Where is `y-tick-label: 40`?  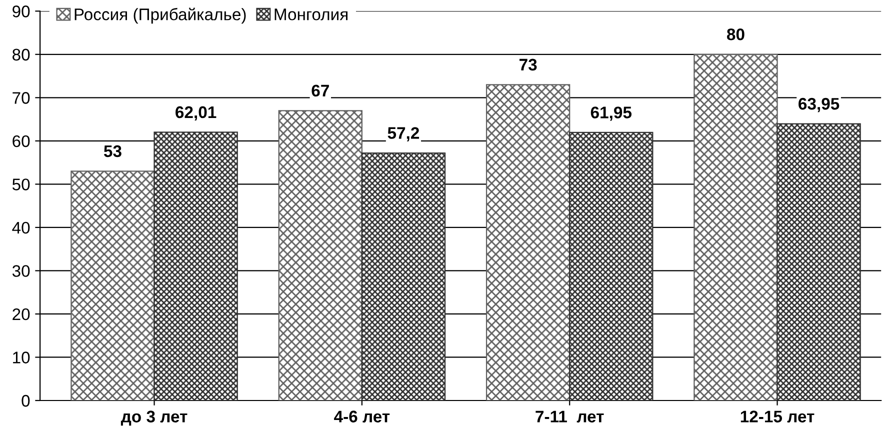 y-tick-label: 40 is located at coordinates (21, 228).